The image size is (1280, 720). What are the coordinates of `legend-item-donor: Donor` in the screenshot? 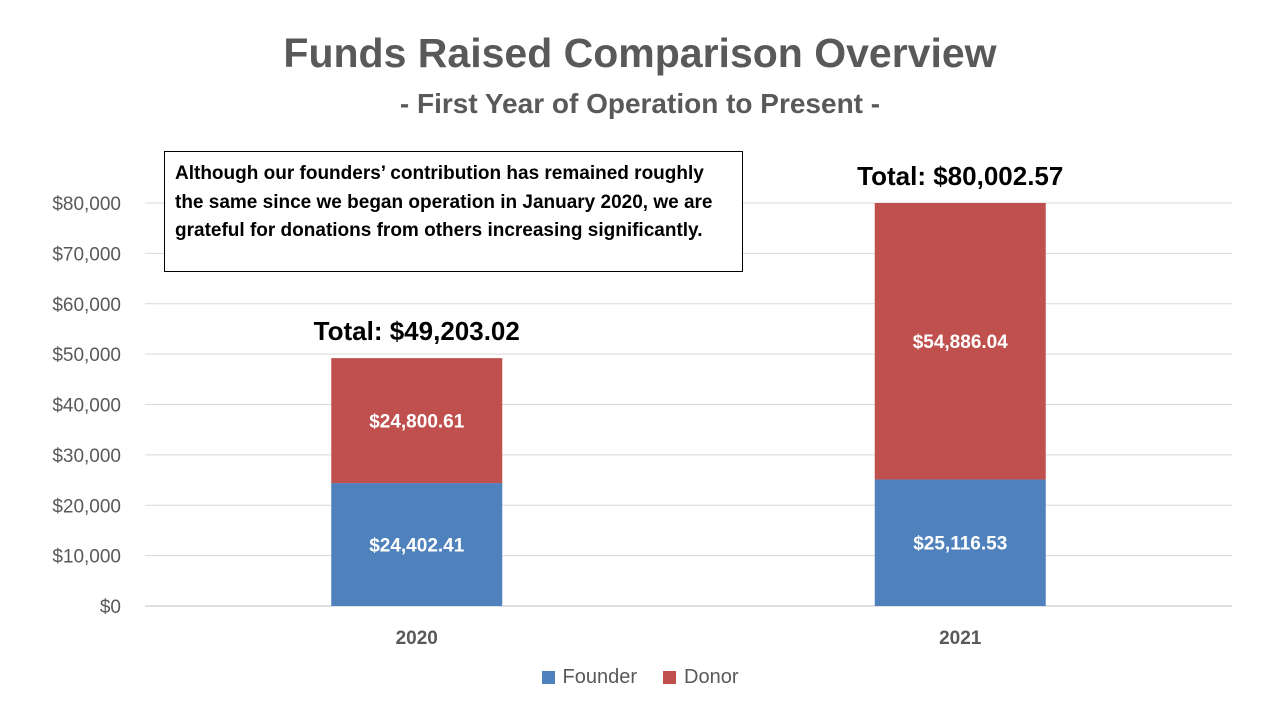 It's located at (700, 677).